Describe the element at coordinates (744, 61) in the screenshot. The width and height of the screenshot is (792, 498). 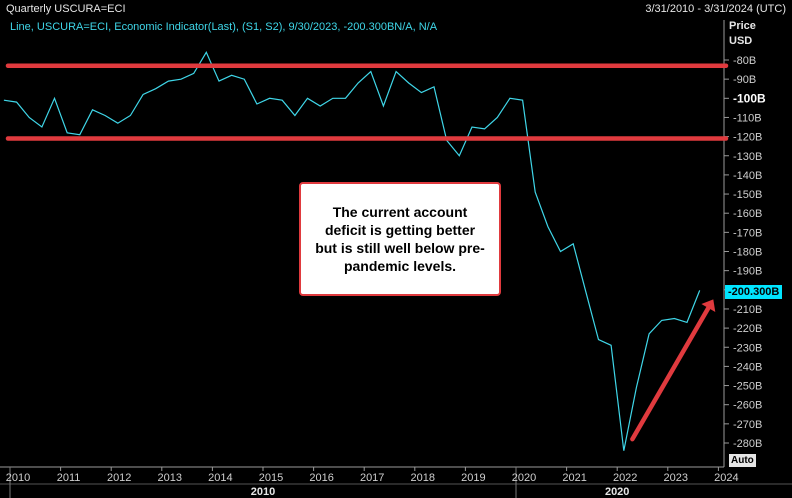
I see `y-tick-label: -80B` at that location.